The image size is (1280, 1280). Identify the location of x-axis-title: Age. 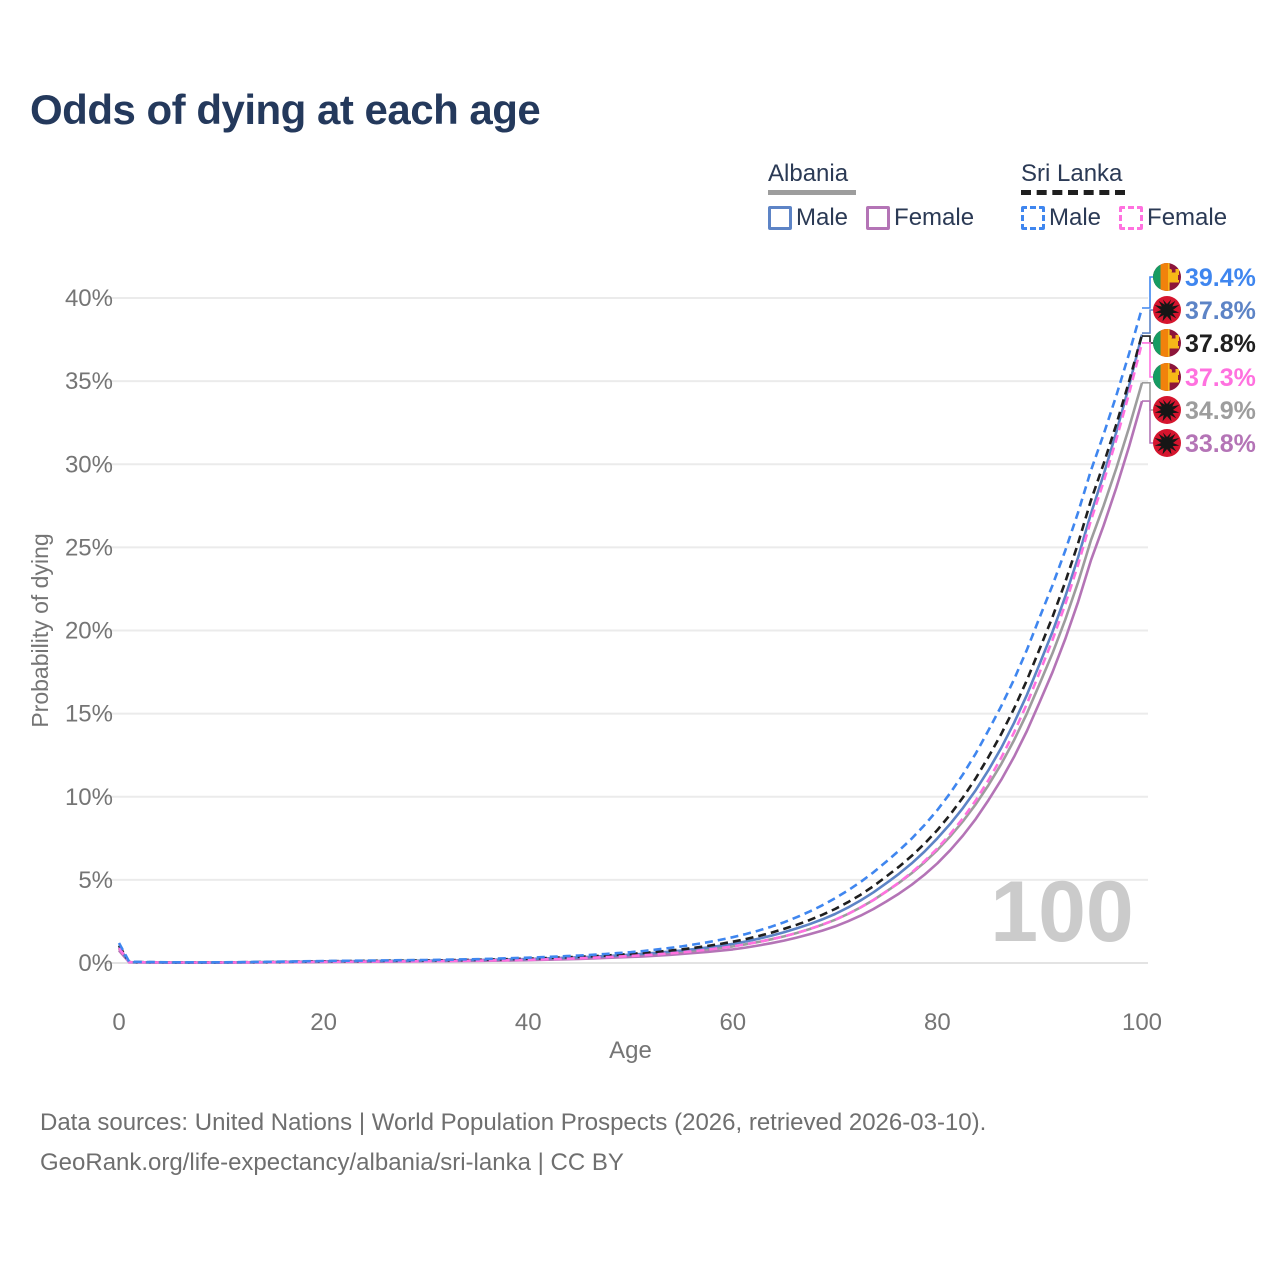
(630, 1050).